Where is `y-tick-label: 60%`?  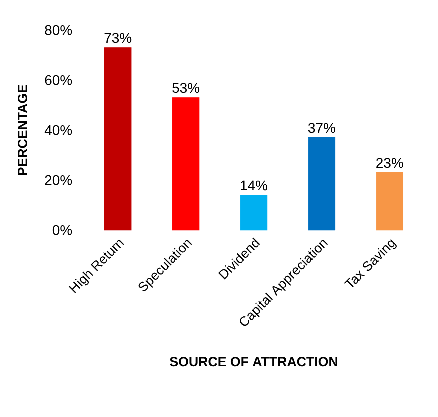 y-tick-label: 60% is located at coordinates (58, 80).